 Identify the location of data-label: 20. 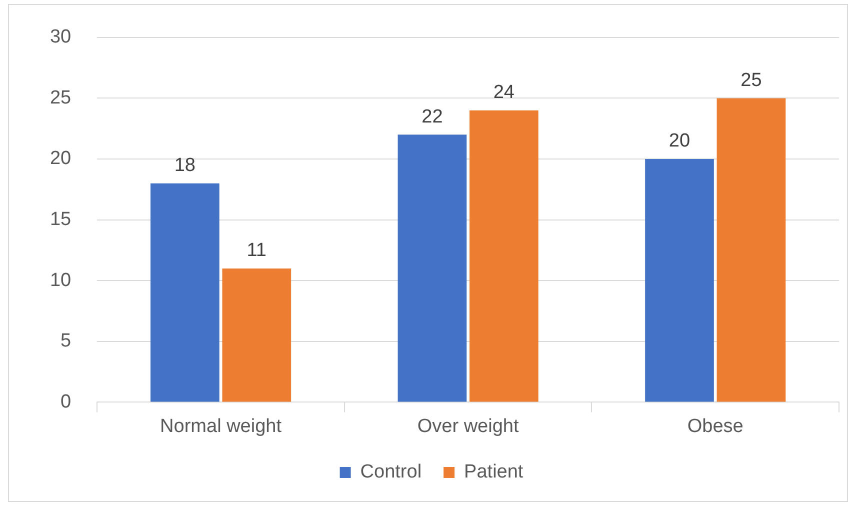
(679, 141).